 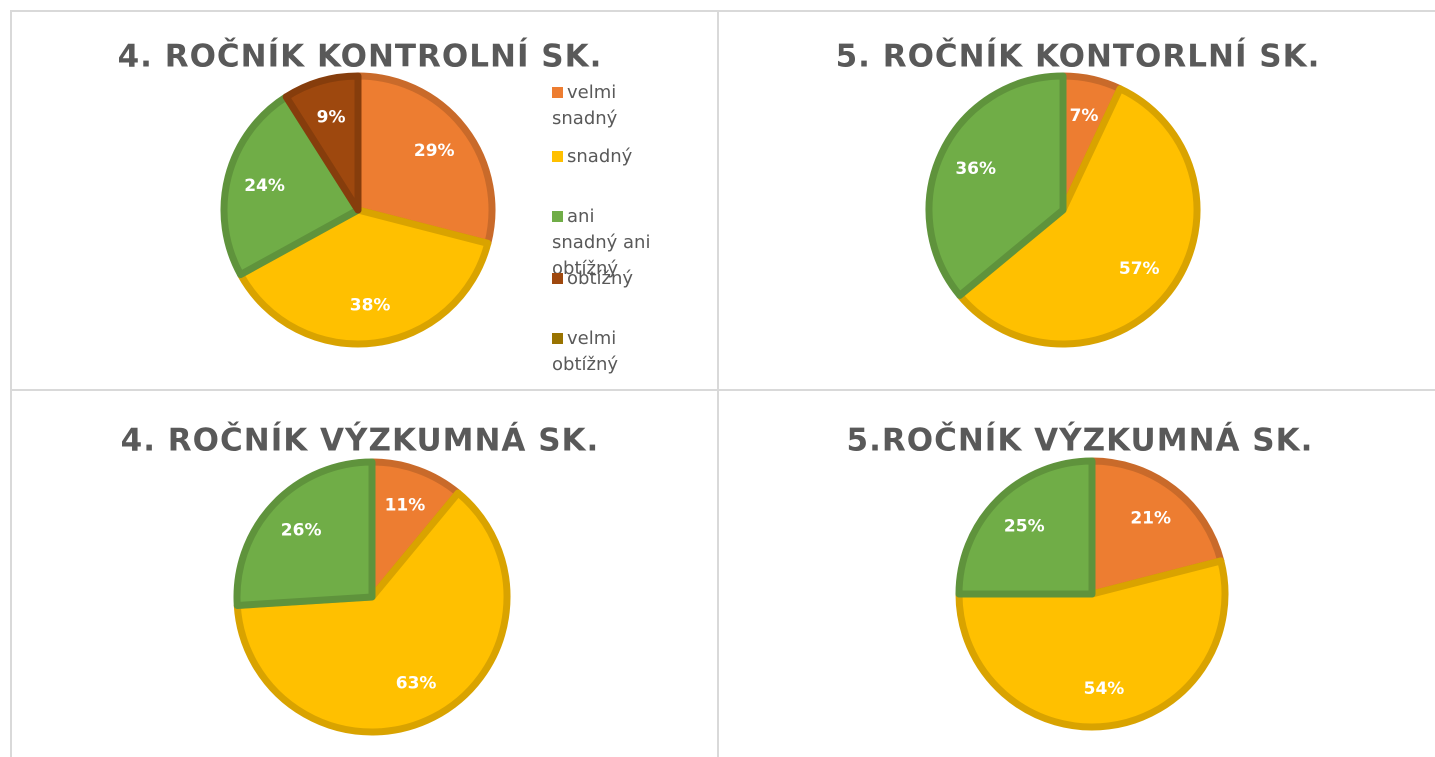 I want to click on chart-title: 4. ROČNÍK KONTROLNÍ SK., so click(x=360, y=56).